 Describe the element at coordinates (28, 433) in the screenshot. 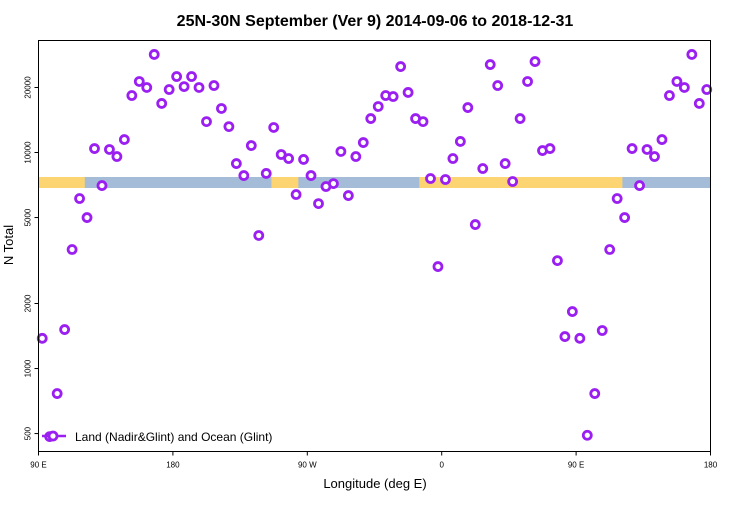

I see `y-tick-label: 500` at that location.